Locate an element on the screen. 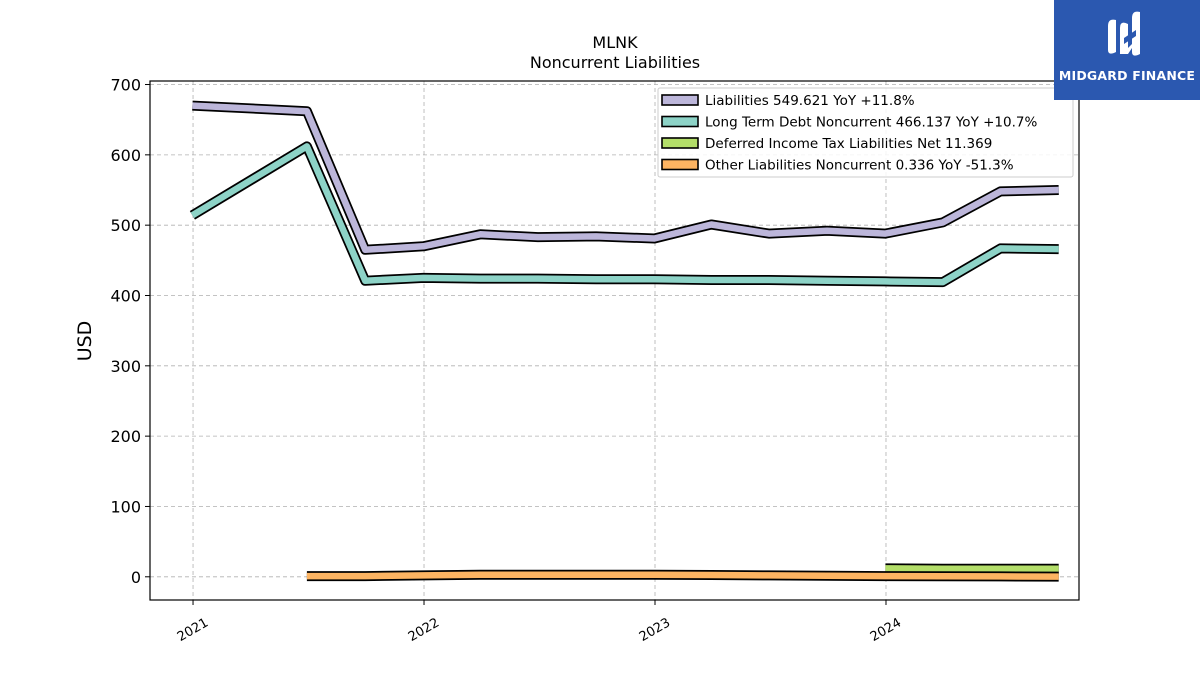 This screenshot has height=675, width=1200. x-tick-label: 2022 is located at coordinates (424, 630).